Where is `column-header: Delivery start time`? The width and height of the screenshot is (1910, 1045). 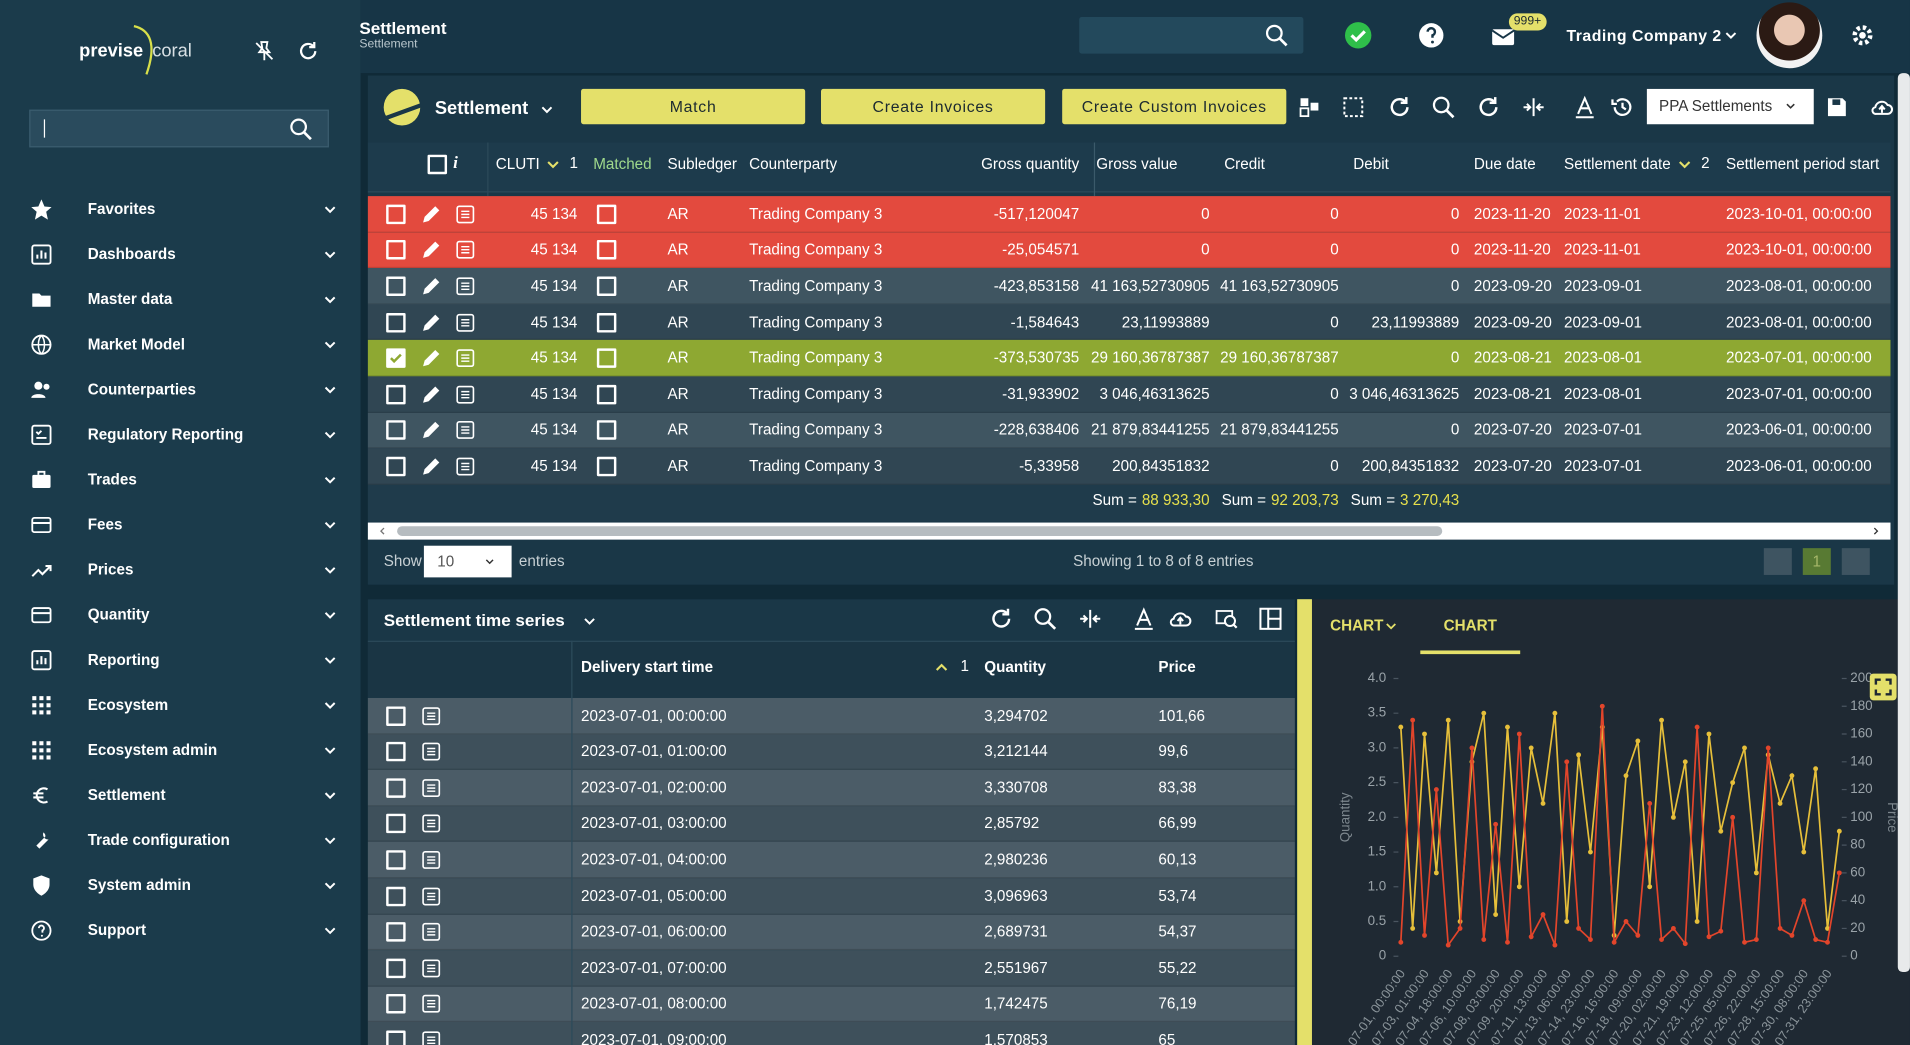
column-header: Delivery start time is located at coordinates (647, 667).